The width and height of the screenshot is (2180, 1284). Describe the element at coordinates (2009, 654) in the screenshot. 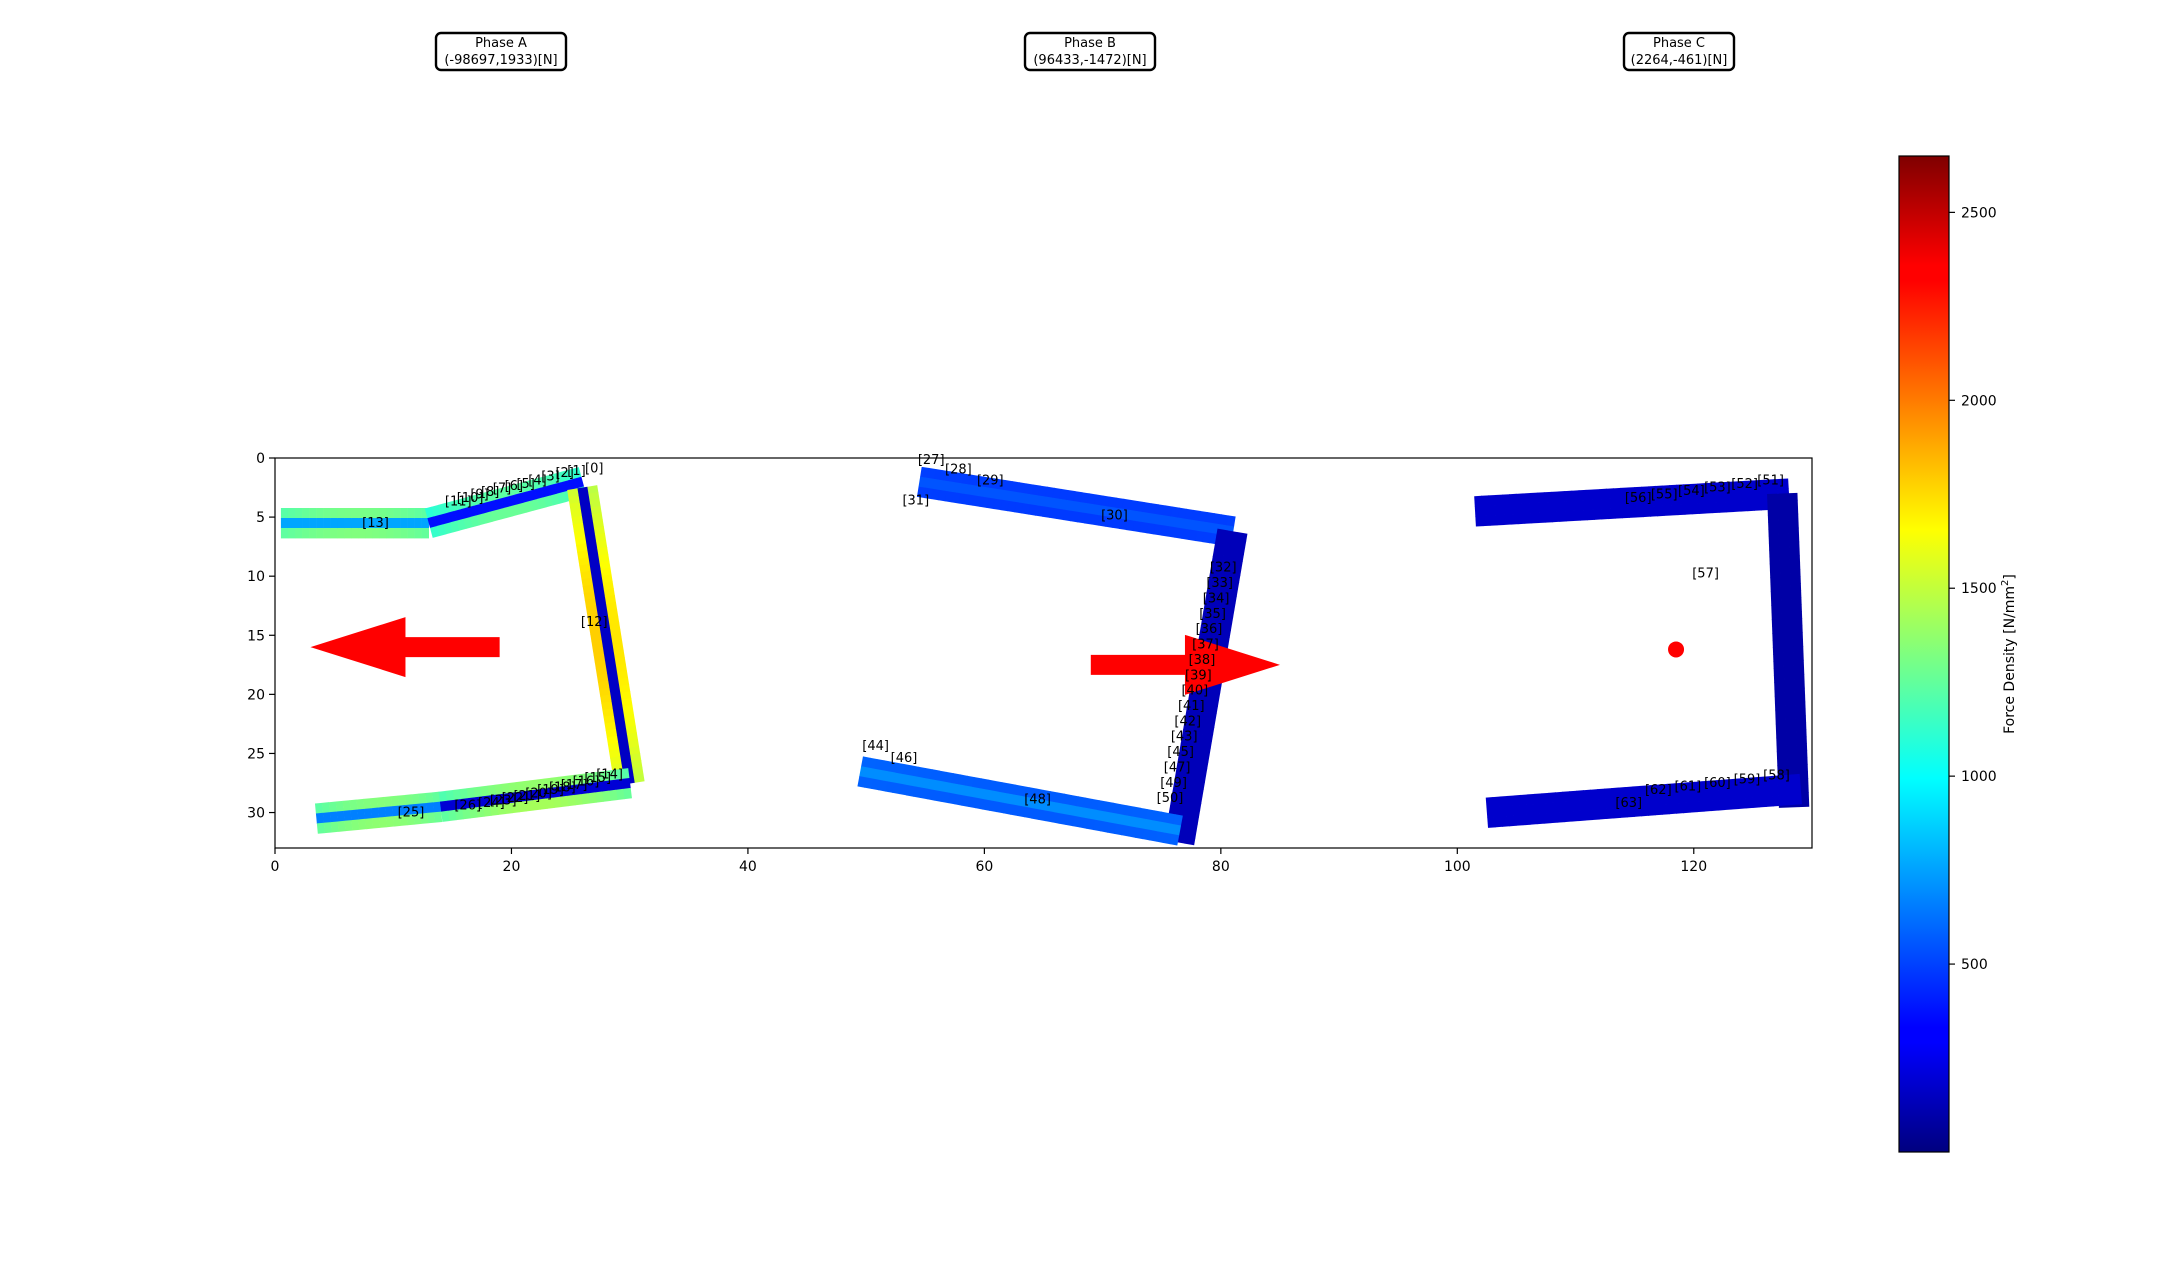

I see `colorbar-label: Force Density [N/mm2]` at that location.